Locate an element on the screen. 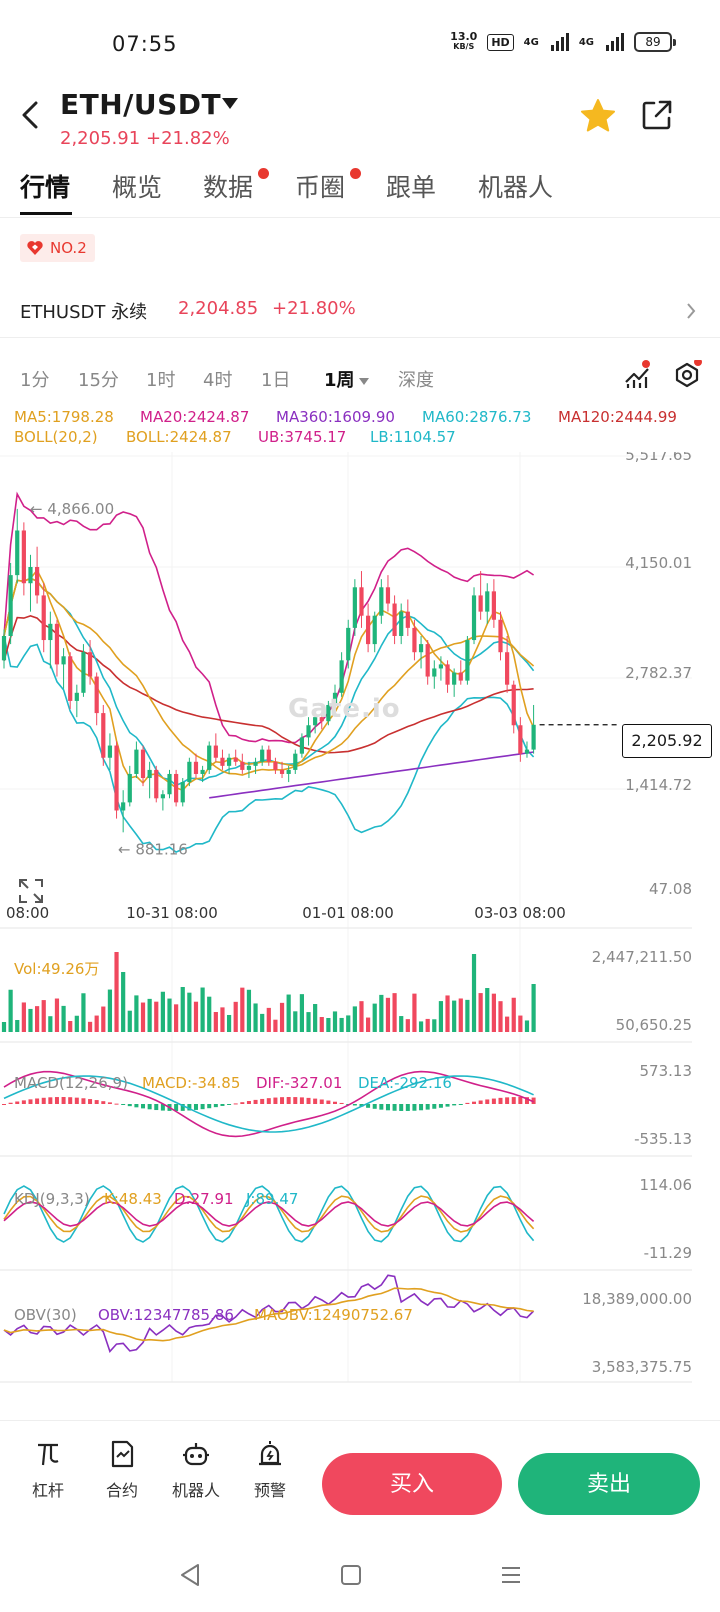 The width and height of the screenshot is (720, 1612). chart-settings-icon is located at coordinates (687, 375).